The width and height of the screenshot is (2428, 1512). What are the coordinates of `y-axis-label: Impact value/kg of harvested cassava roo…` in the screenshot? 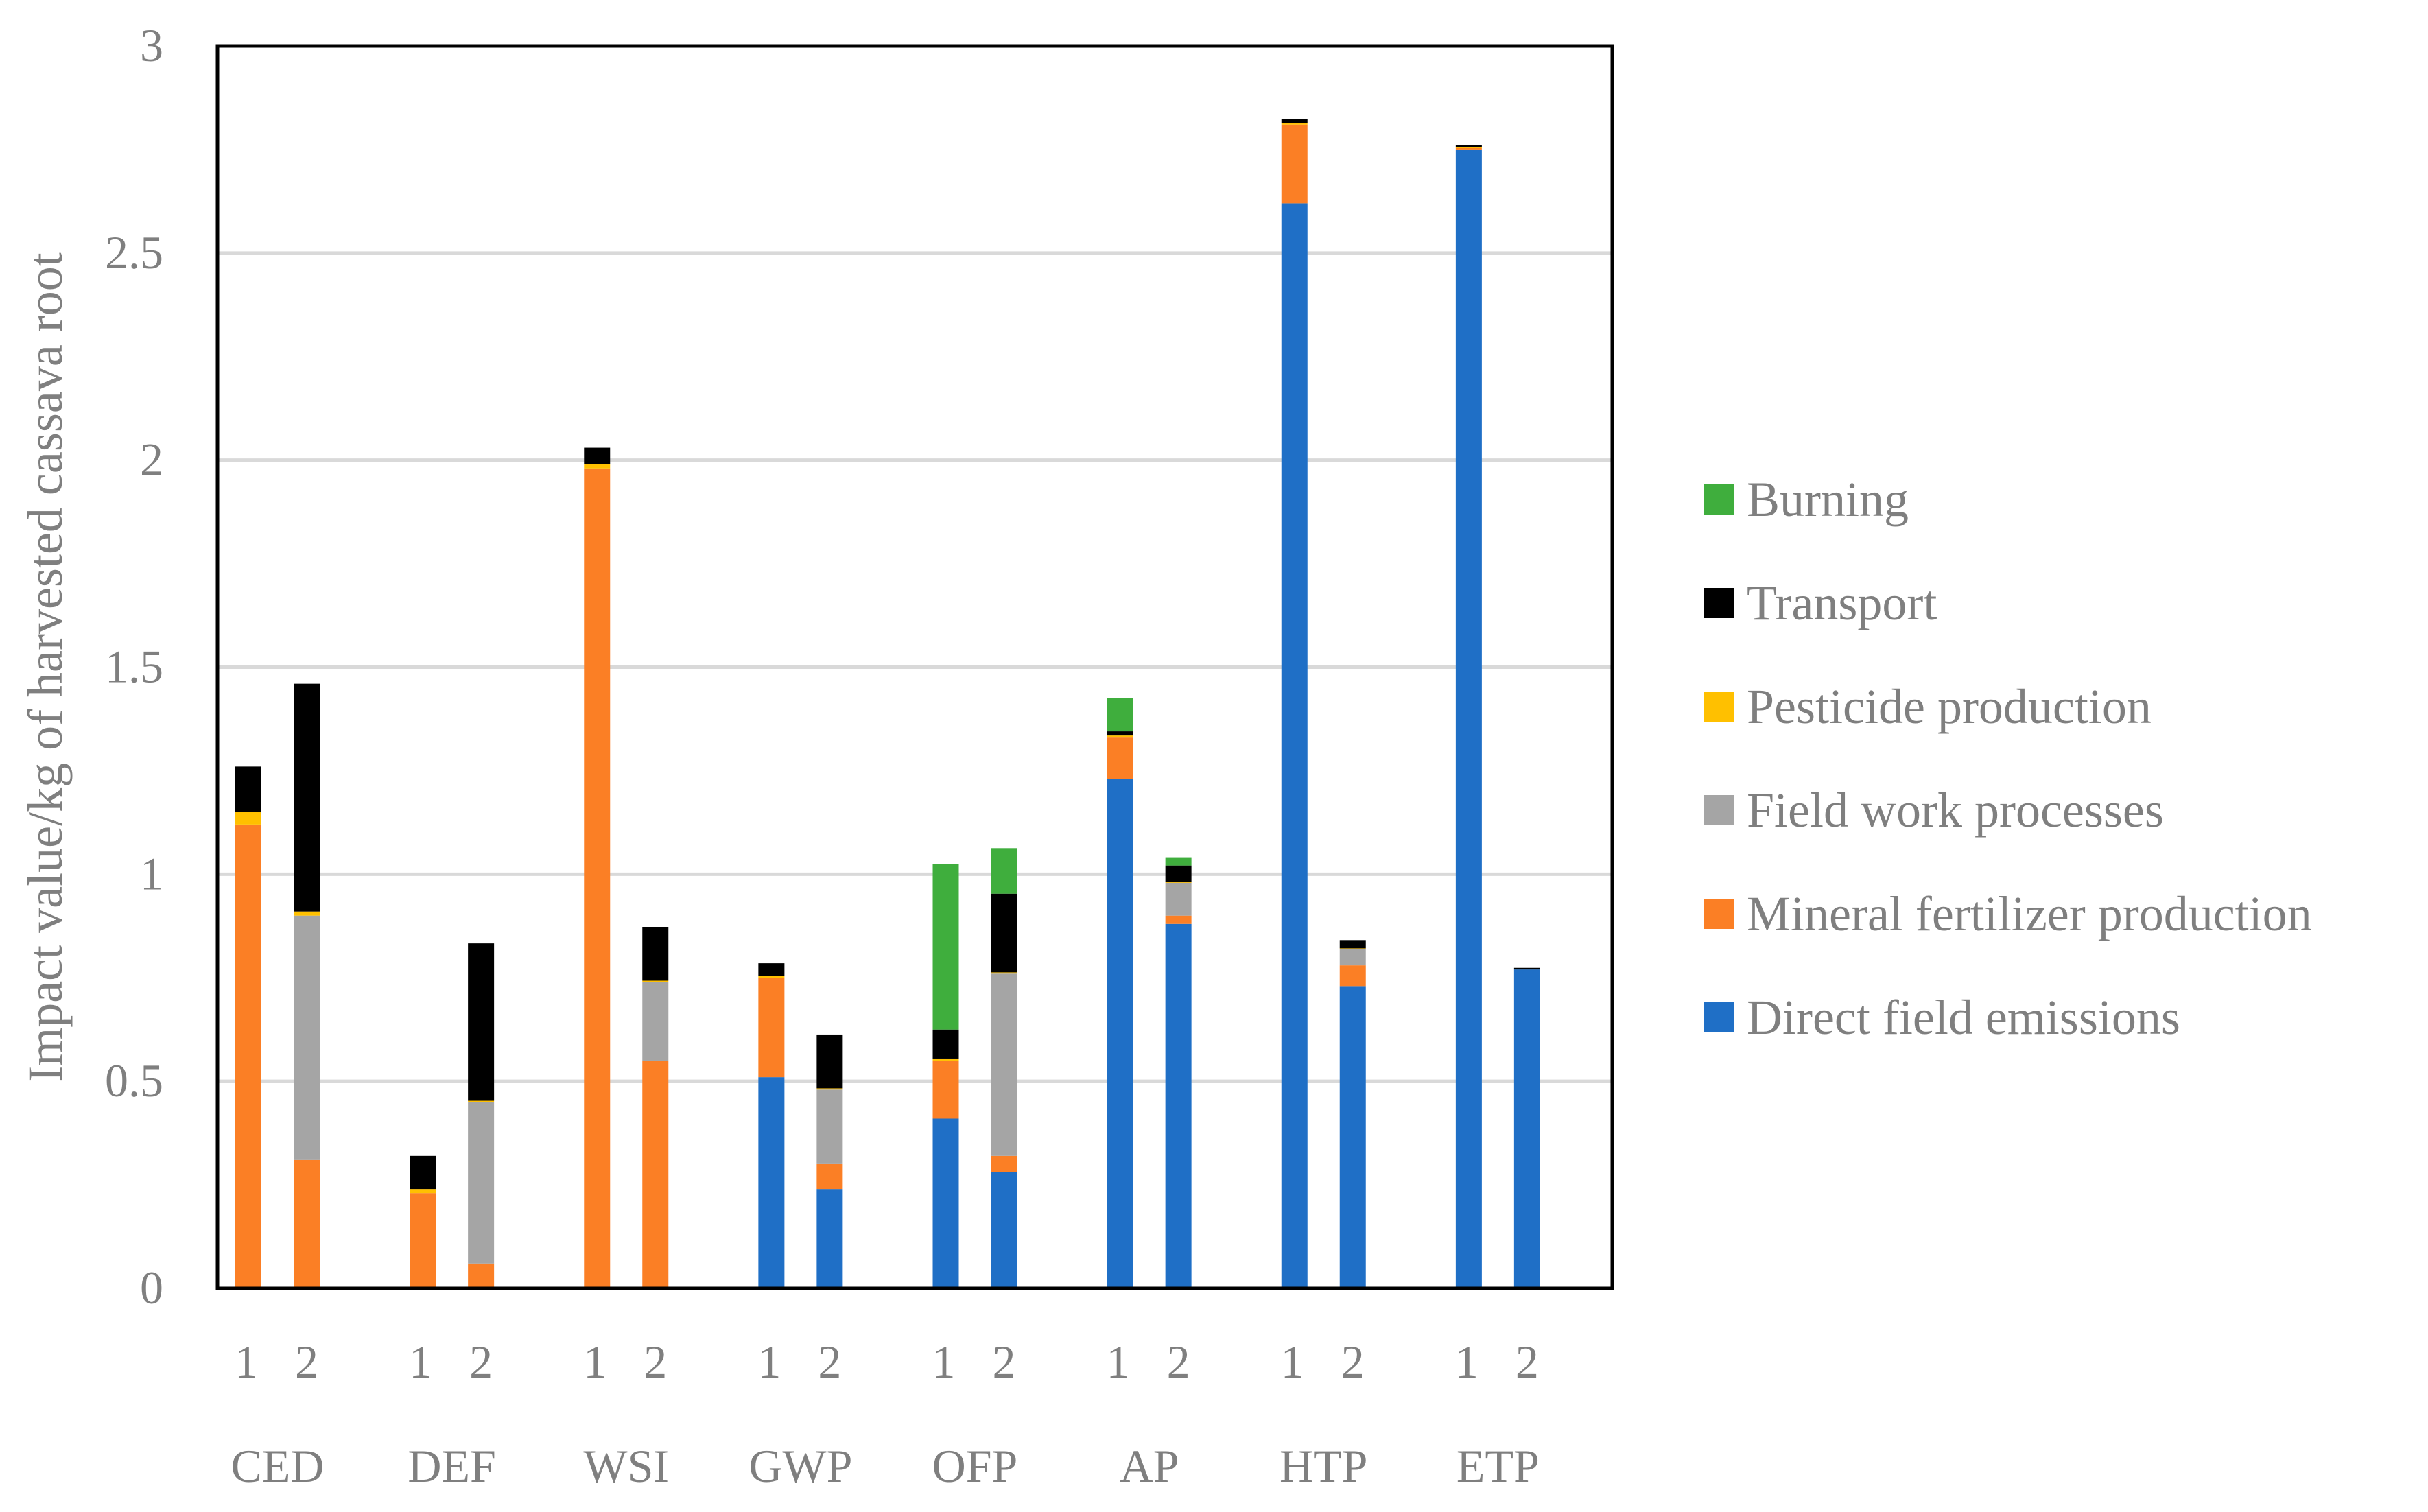 It's located at (45, 668).